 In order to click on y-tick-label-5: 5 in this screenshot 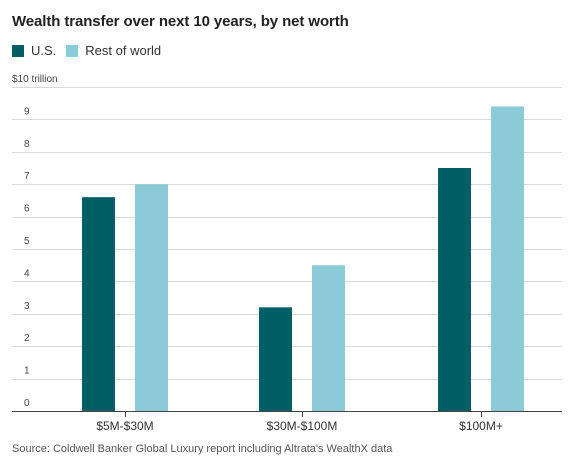, I will do `click(27, 241)`.